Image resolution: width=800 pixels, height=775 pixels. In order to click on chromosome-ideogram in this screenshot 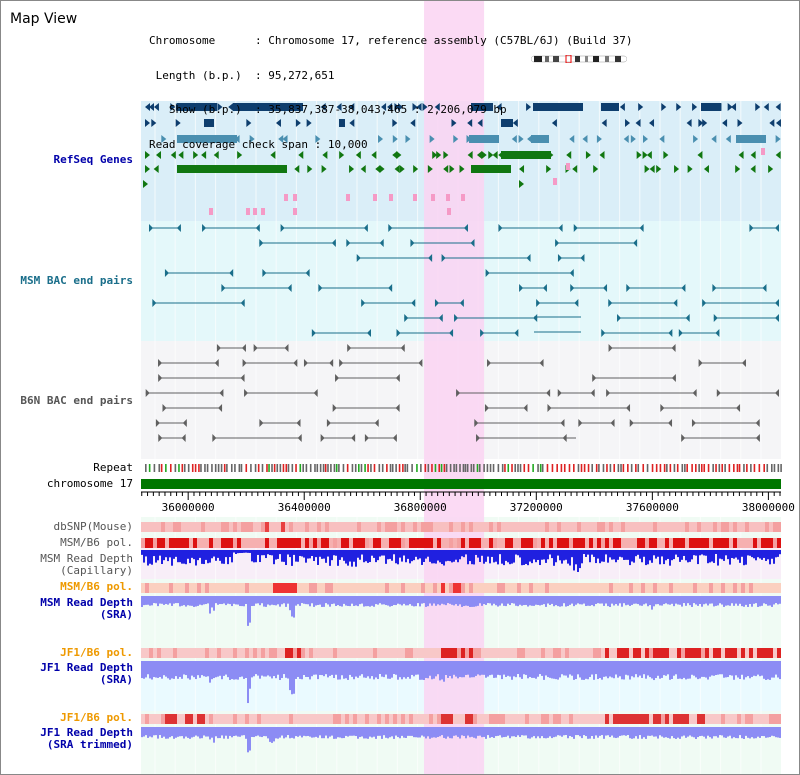, I will do `click(579, 59)`.